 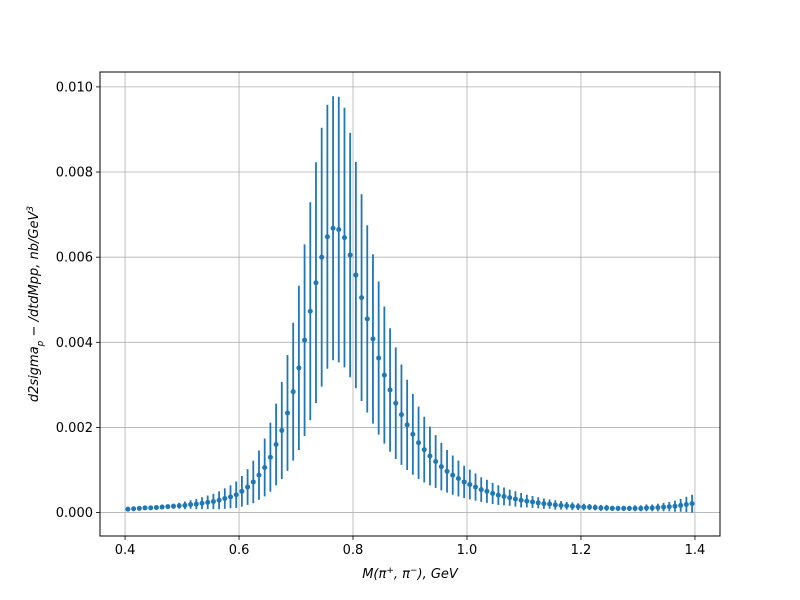 What do you see at coordinates (74, 173) in the screenshot?
I see `y-tick-label: 0.008` at bounding box center [74, 173].